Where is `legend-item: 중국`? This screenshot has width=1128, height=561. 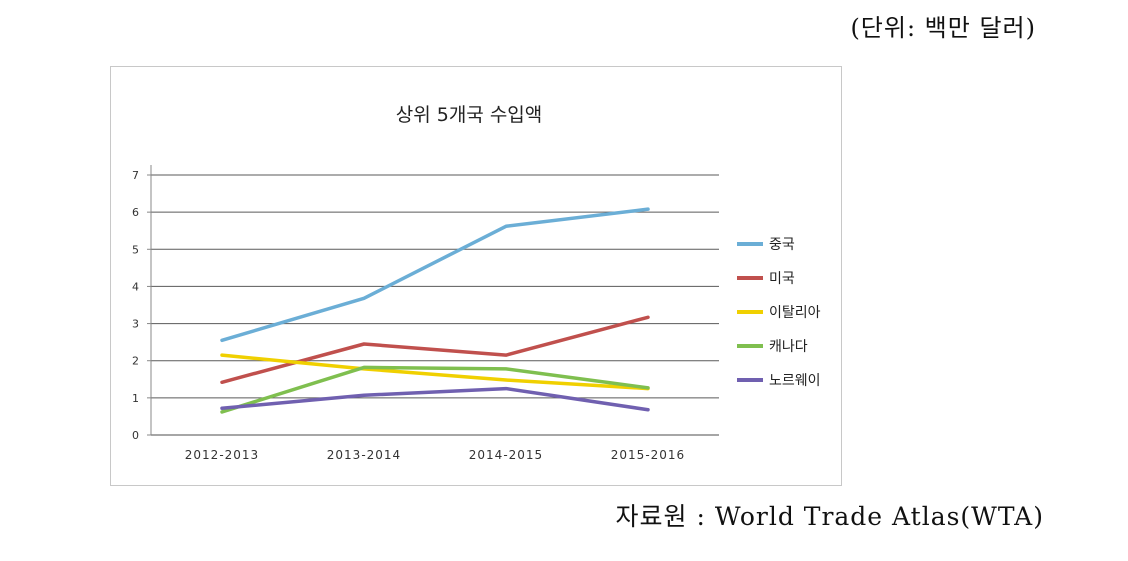 legend-item: 중국 is located at coordinates (792, 244).